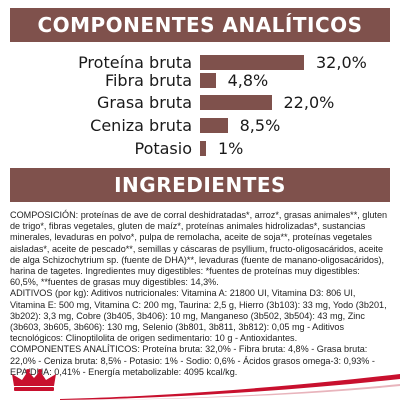 The width and height of the screenshot is (400, 400). What do you see at coordinates (141, 125) in the screenshot?
I see `analytics-row-label: Ceniza bruta` at bounding box center [141, 125].